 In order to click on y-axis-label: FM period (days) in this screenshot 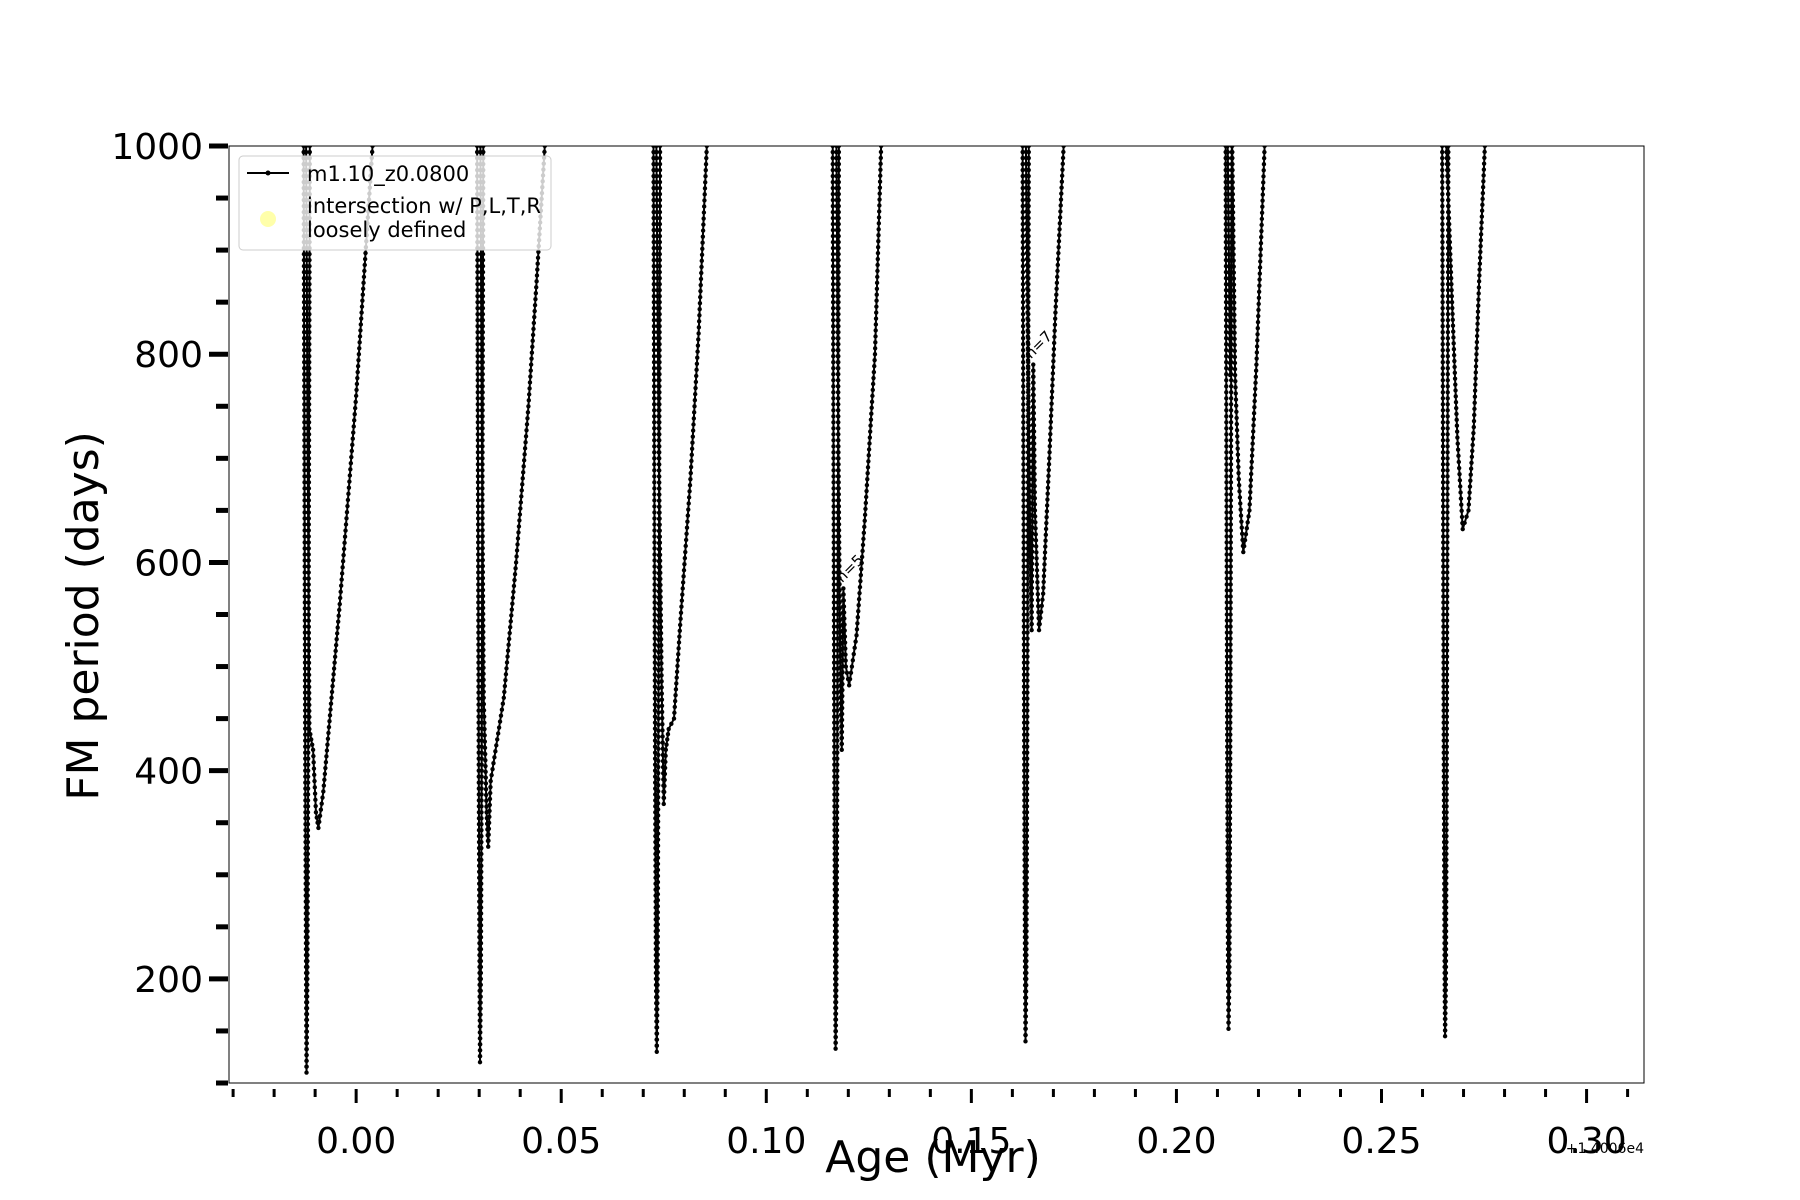, I will do `click(83, 616)`.